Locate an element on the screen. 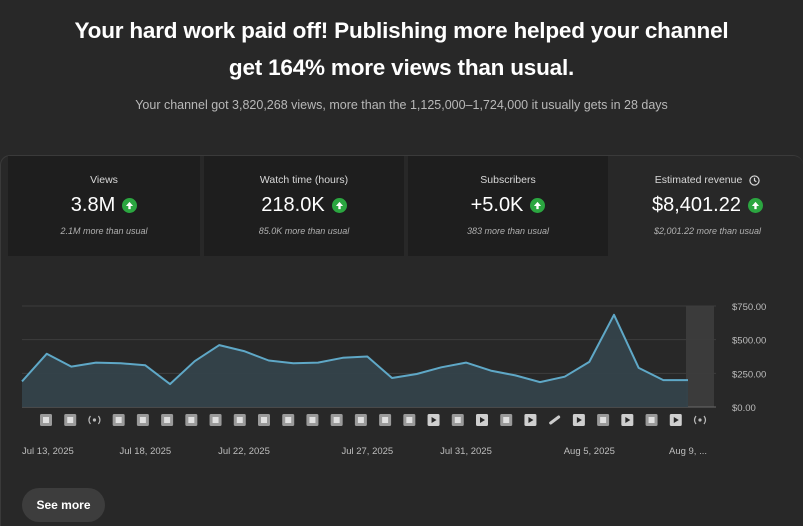 The width and height of the screenshot is (803, 526). metric-label: Subscribers is located at coordinates (508, 180).